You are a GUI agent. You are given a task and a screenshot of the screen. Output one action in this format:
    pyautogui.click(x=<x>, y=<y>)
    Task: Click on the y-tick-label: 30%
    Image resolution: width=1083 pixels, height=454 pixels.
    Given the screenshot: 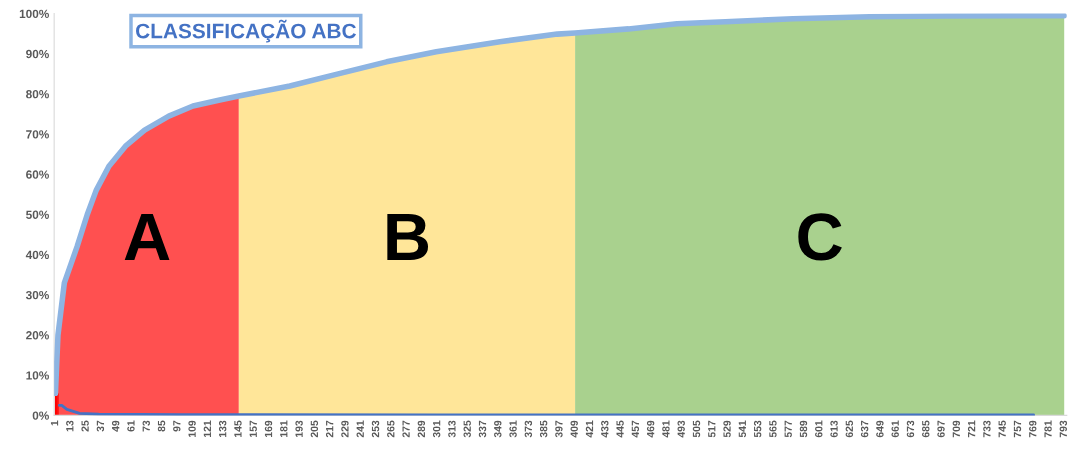 What is the action you would take?
    pyautogui.click(x=37, y=295)
    